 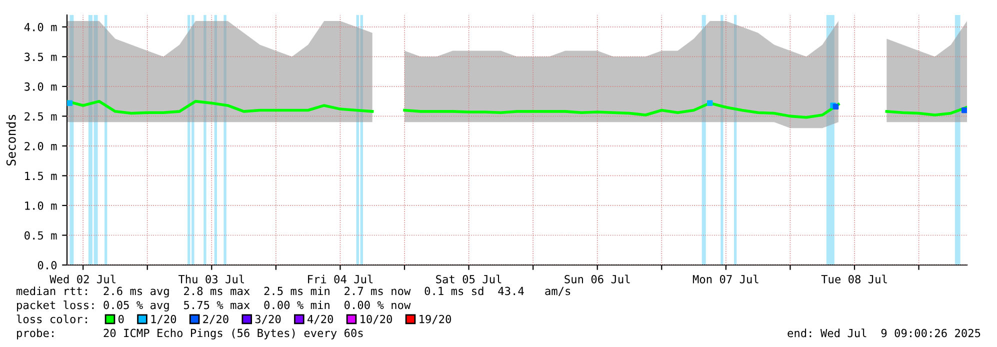 I want to click on y-tick-label: 3.5 m, so click(x=40, y=57).